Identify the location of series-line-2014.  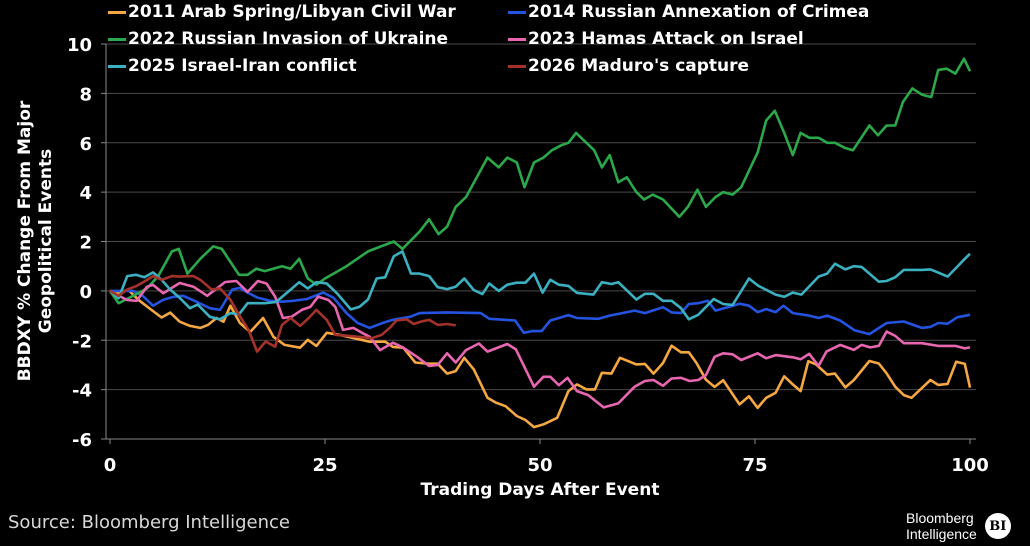
(540, 311).